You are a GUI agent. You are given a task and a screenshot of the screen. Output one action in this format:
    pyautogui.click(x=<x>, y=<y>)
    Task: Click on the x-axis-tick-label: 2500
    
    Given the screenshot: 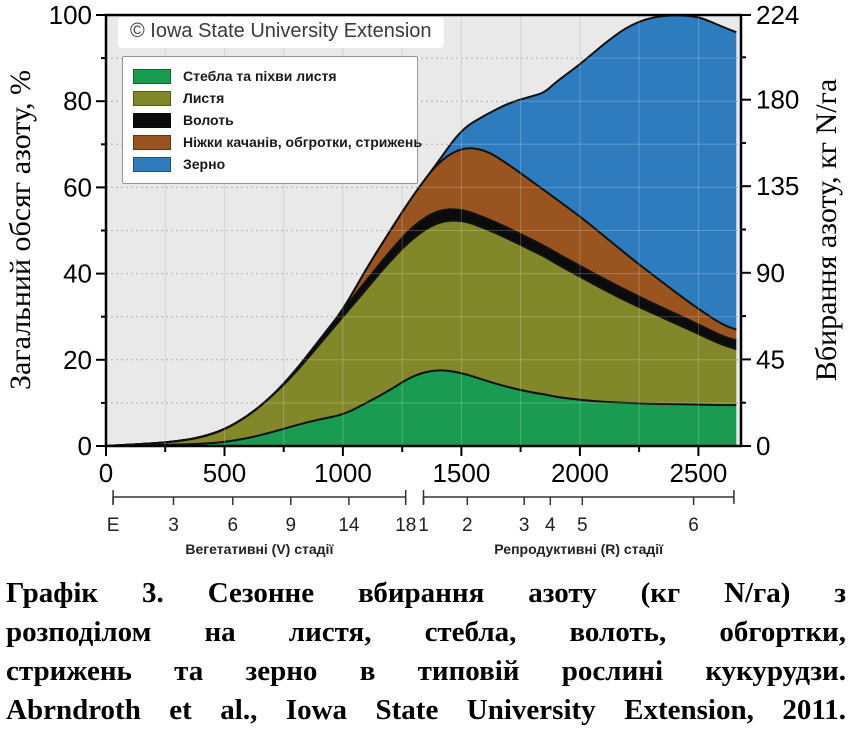 What is the action you would take?
    pyautogui.click(x=698, y=473)
    